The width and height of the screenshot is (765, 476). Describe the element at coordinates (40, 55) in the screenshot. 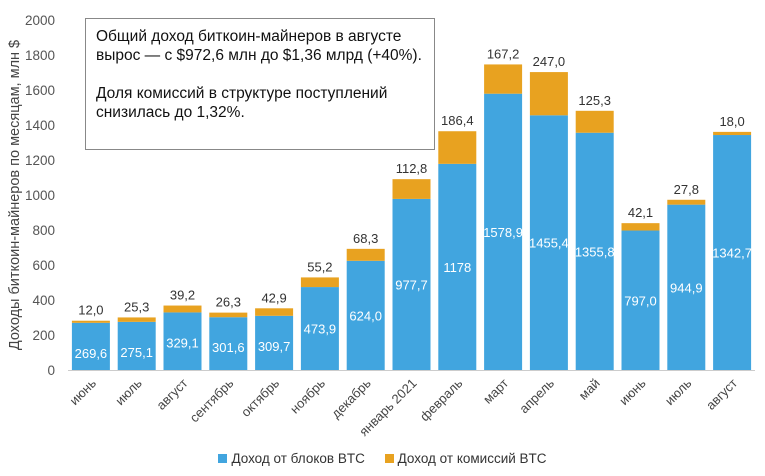

I see `y-tick-label: 1800` at that location.